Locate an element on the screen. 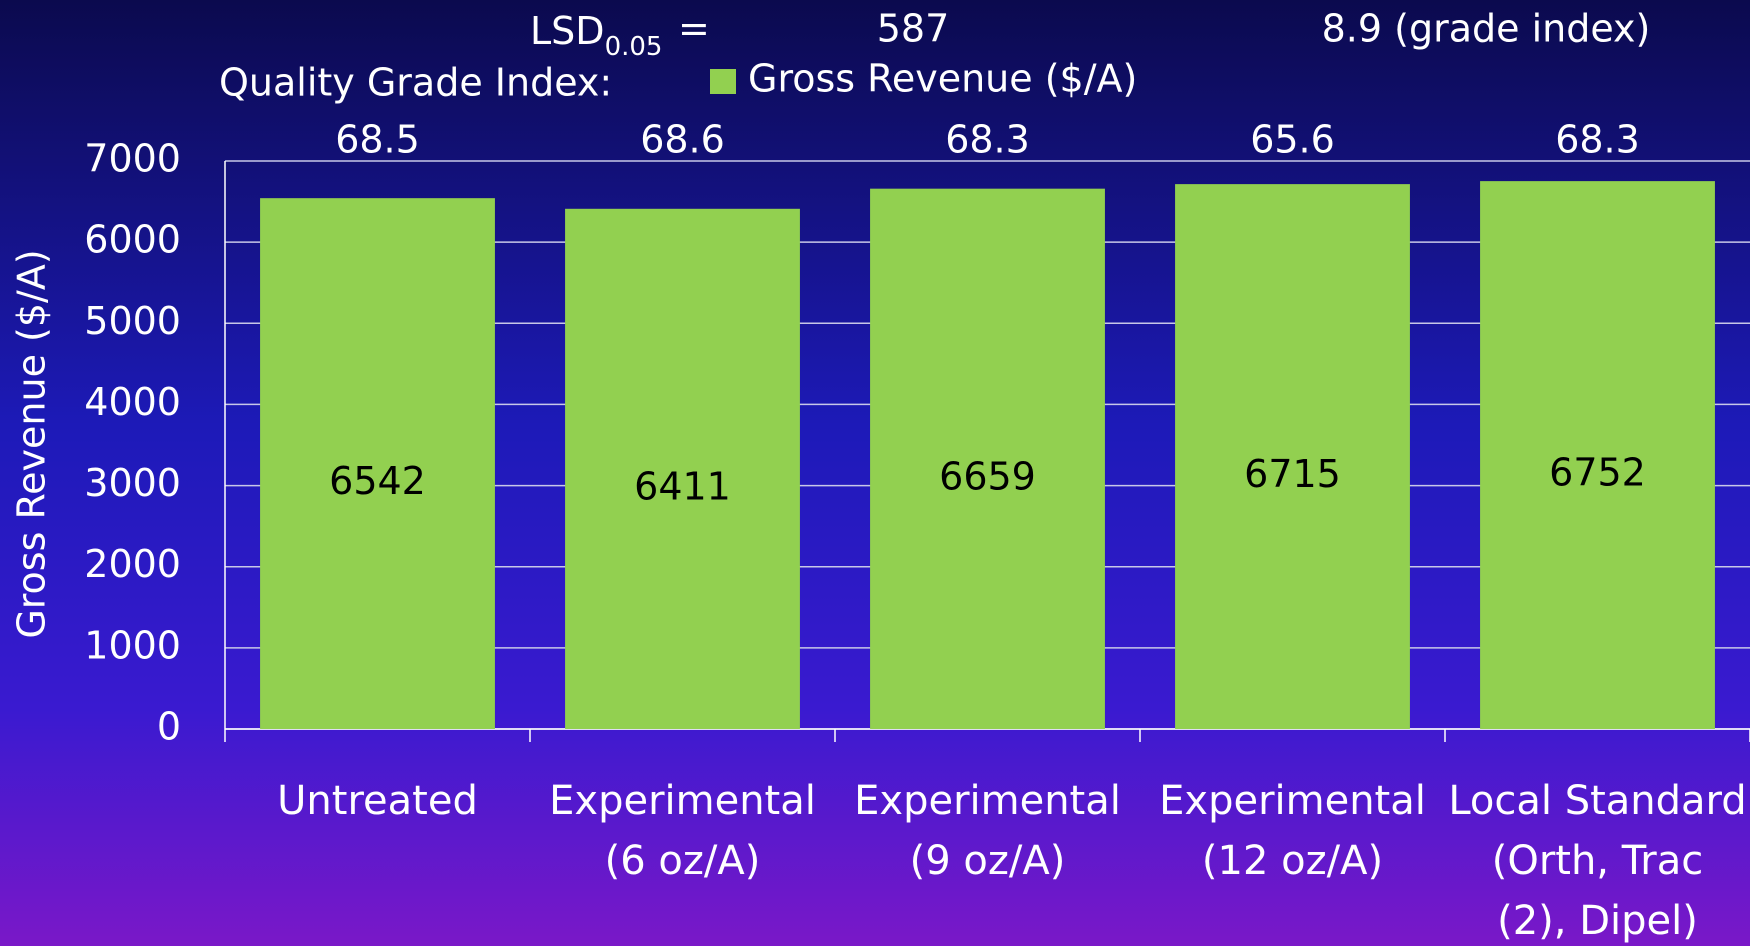 This screenshot has height=946, width=1750. x-tick-label: Experimental (6 oz/A) is located at coordinates (682, 831).